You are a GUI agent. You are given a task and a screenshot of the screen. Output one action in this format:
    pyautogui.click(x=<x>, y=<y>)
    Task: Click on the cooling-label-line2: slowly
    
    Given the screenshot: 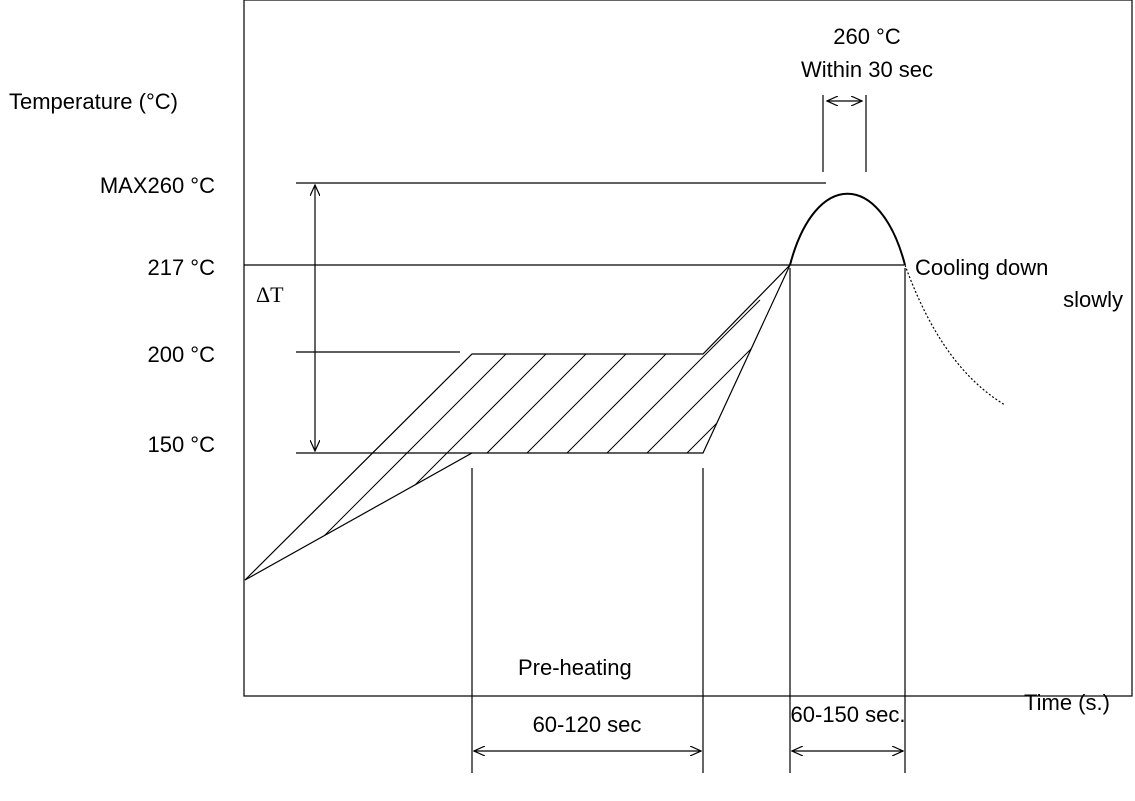 What is the action you would take?
    pyautogui.click(x=1093, y=299)
    